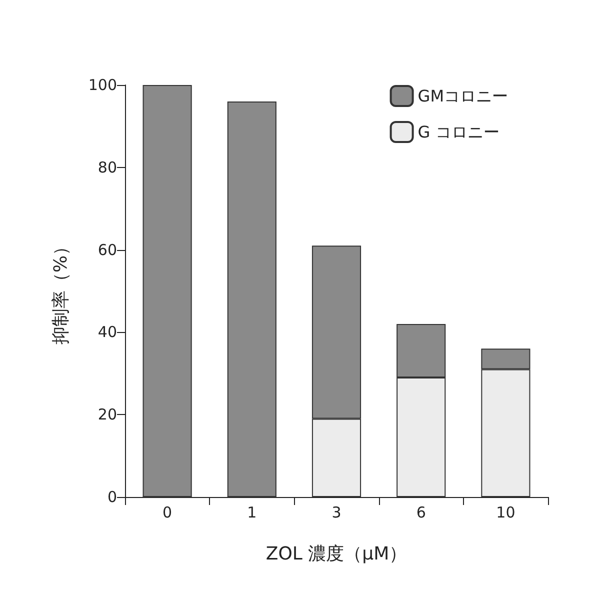  Describe the element at coordinates (463, 96) in the screenshot. I see `legend-label: GMコロニー` at that location.